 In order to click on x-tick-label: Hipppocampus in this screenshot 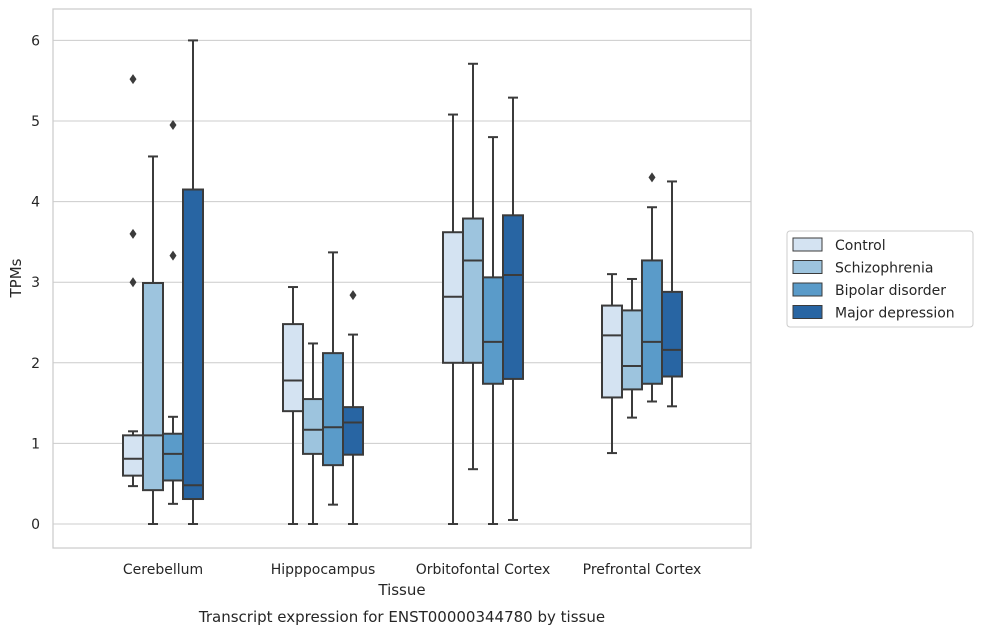, I will do `click(323, 570)`.